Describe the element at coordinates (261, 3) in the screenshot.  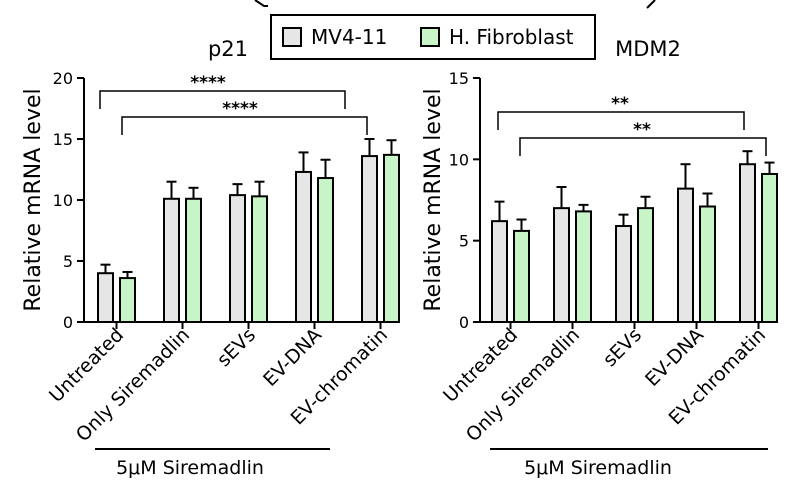
I see `top-edge-mark-left` at that location.